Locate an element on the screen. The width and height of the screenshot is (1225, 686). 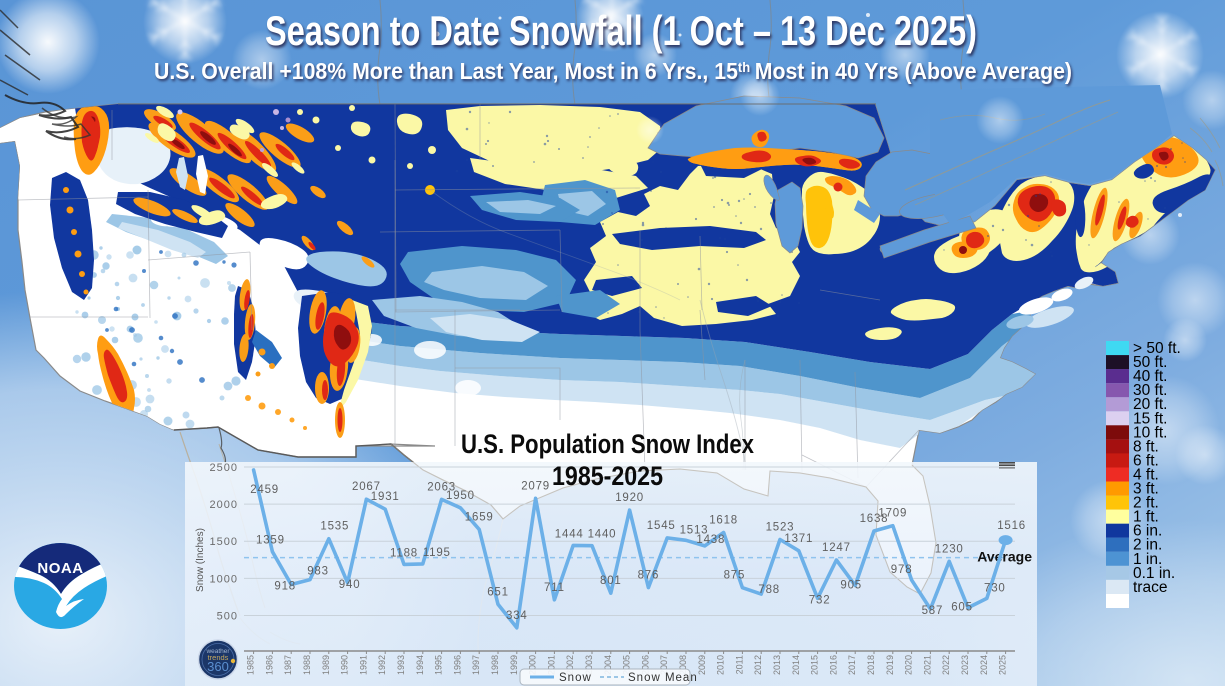
svg-text: 4 ft. is located at coordinates (1146, 475).